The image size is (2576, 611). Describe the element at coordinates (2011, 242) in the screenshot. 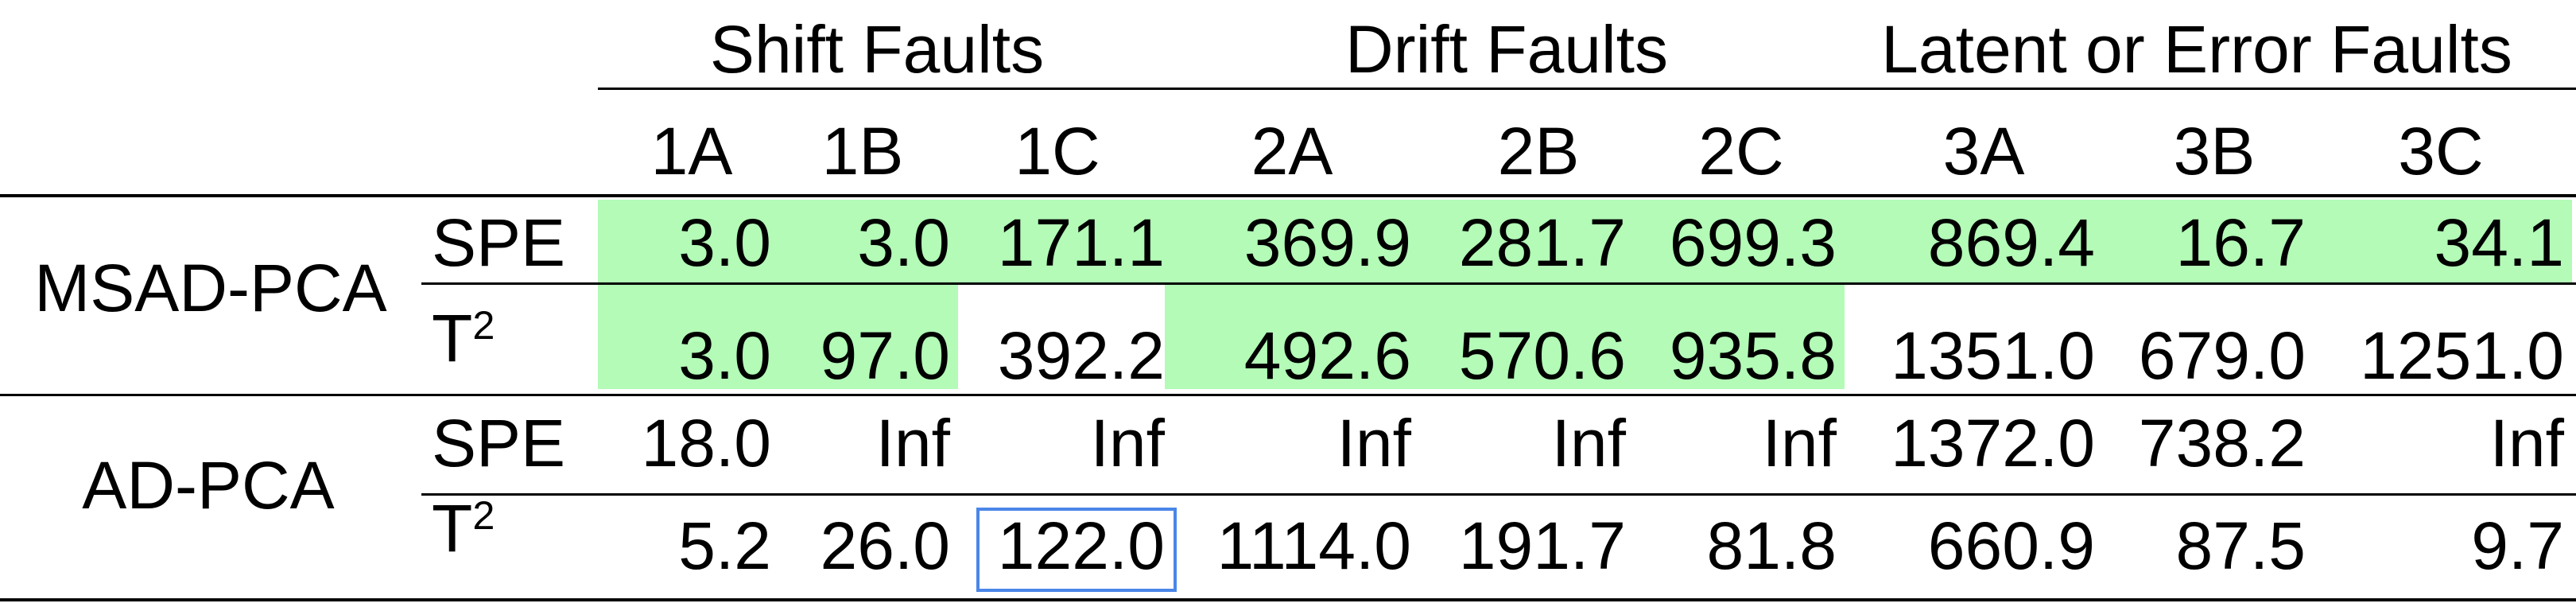

I see `table-cell: 869.4` at that location.